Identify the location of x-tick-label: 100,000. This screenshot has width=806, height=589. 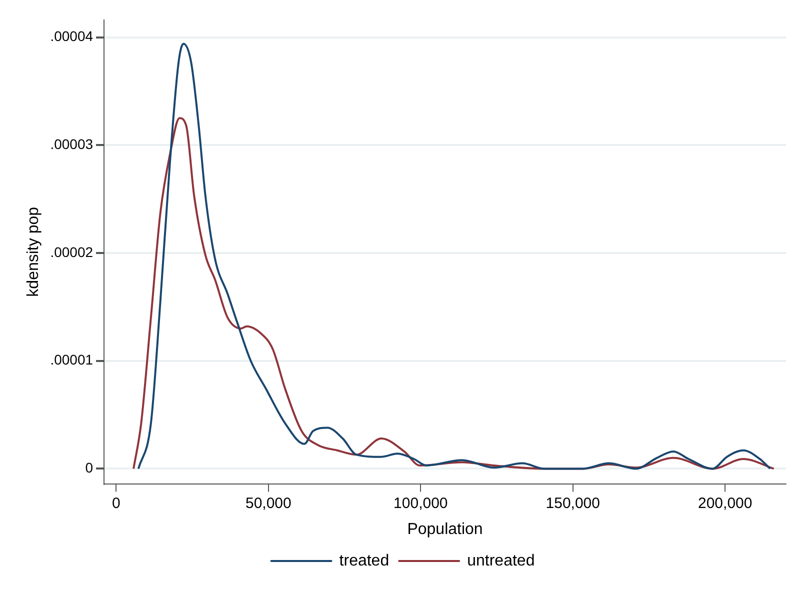
(421, 503).